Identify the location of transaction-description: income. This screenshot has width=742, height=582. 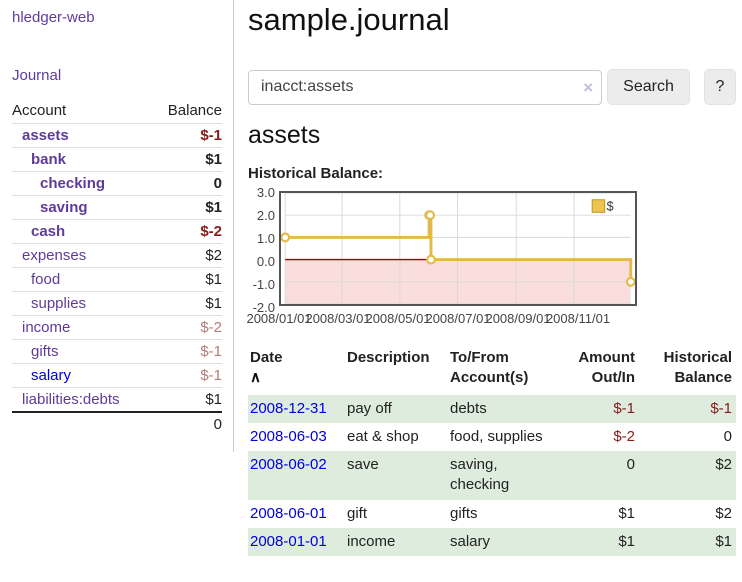
(371, 541).